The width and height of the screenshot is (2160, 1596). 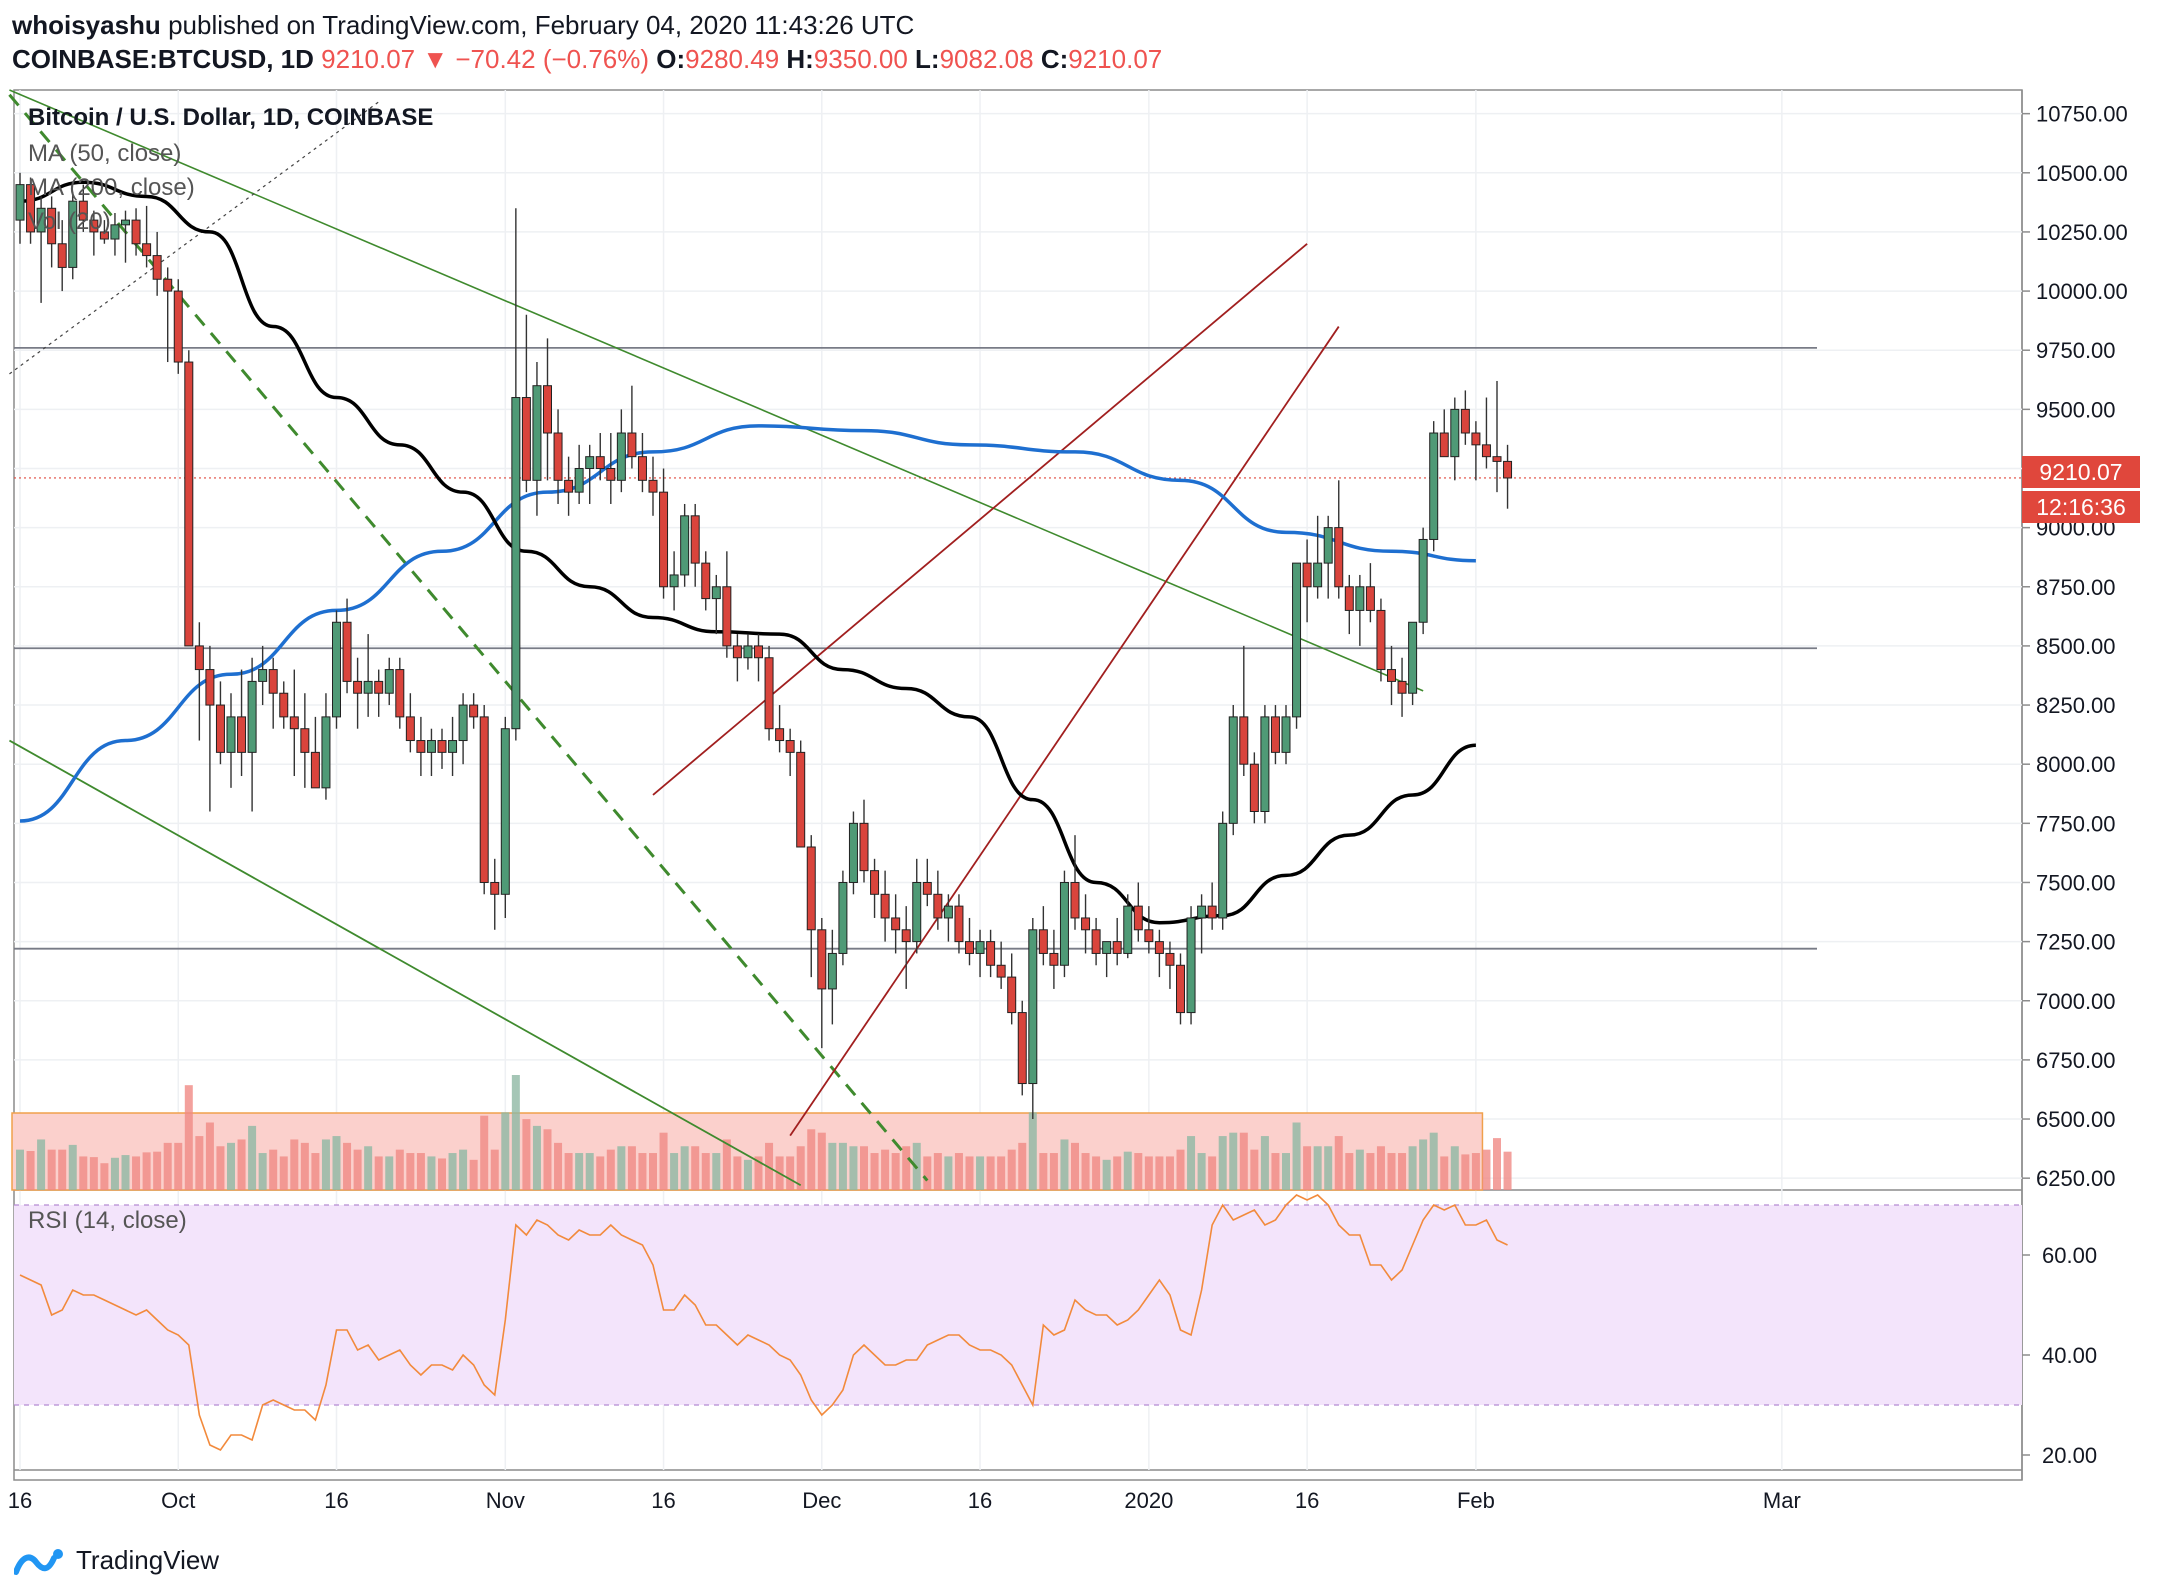 What do you see at coordinates (163, 59) in the screenshot?
I see `symbol-label: COINBASE:BTCUSD, 1D` at bounding box center [163, 59].